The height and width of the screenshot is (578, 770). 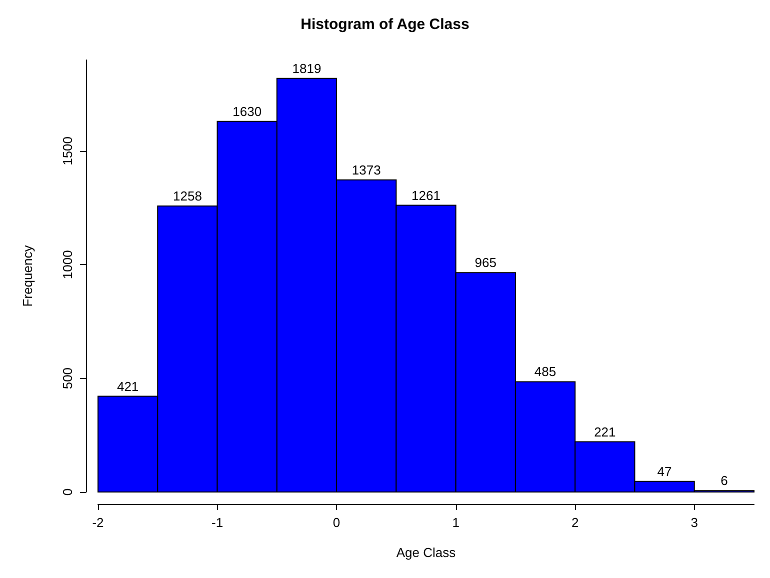 I want to click on y-tick-label: 1000, so click(x=67, y=265).